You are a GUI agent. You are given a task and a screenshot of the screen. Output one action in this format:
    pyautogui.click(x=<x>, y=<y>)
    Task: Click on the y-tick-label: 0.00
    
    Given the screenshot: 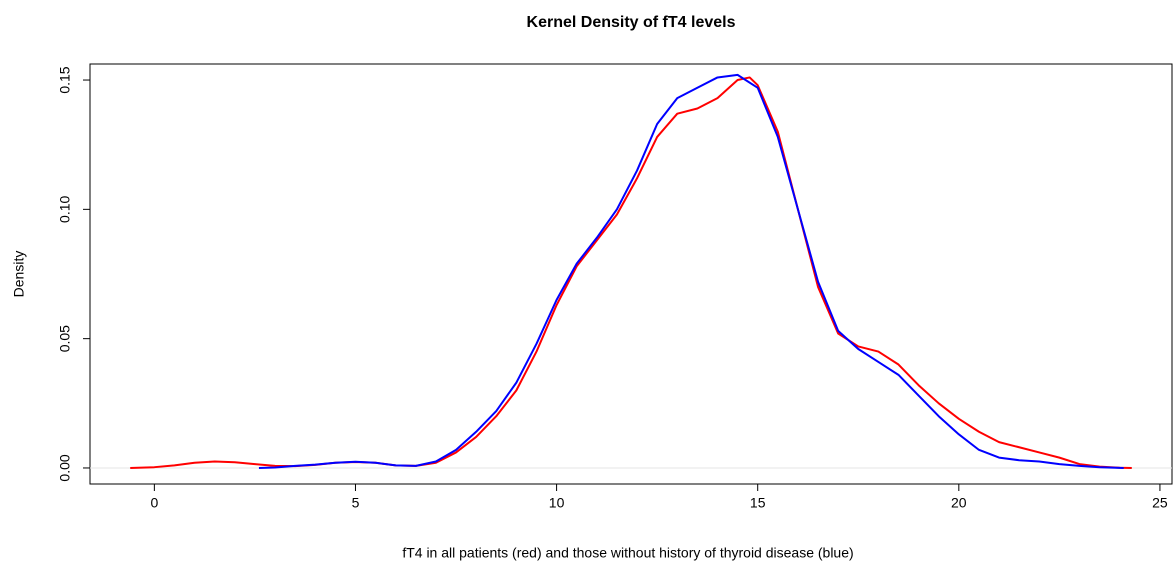 What is the action you would take?
    pyautogui.click(x=65, y=467)
    